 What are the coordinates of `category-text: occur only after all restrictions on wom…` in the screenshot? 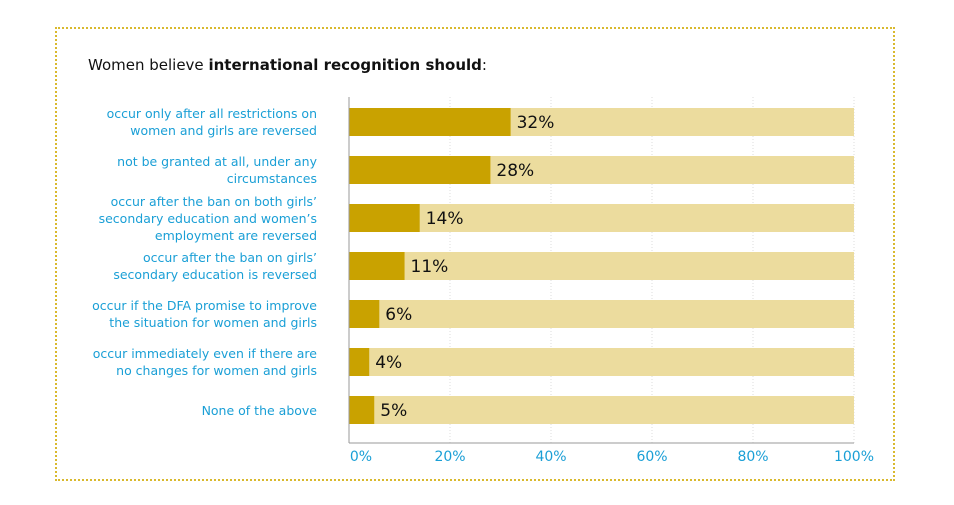 It's located at (211, 122).